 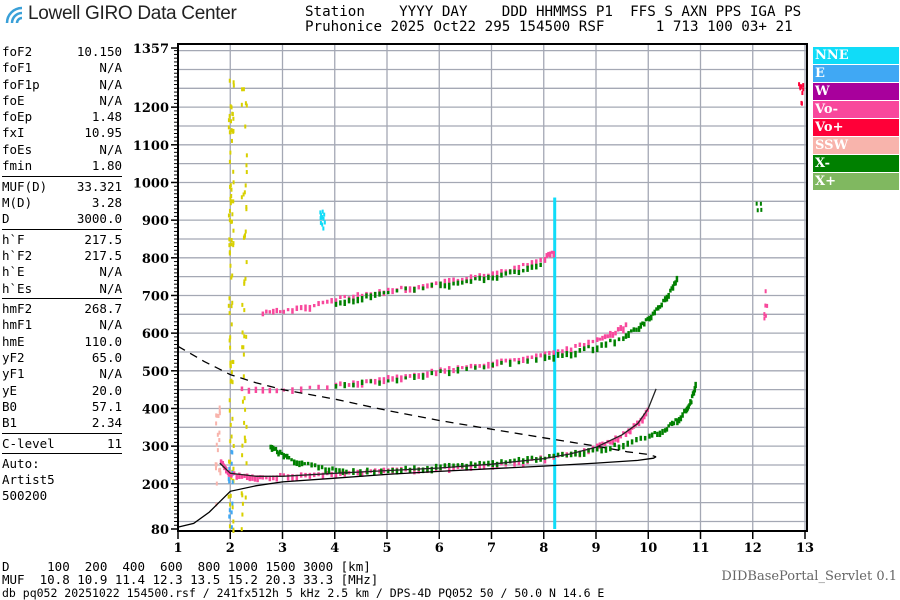 I want to click on y-tick-label: 600, so click(x=155, y=334).